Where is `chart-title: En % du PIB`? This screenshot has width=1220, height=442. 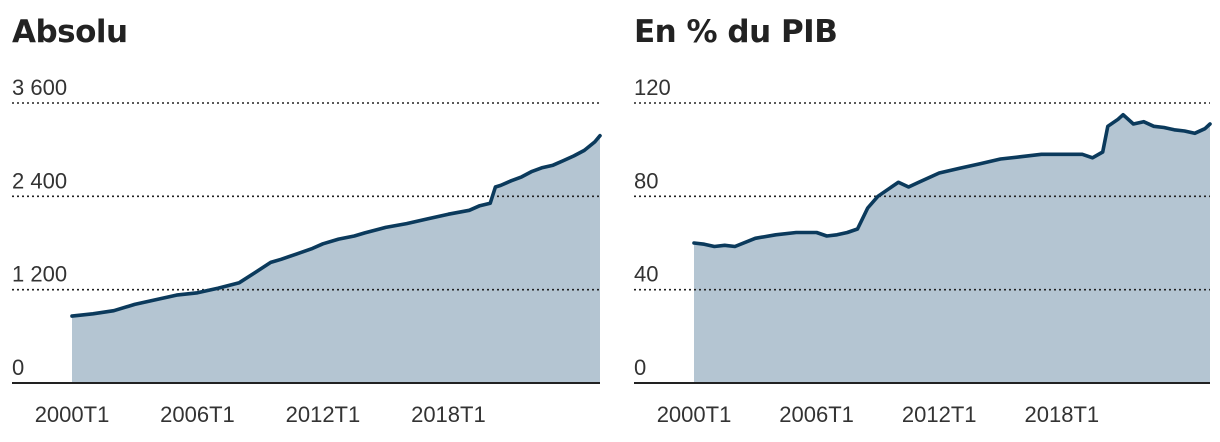 chart-title: En % du PIB is located at coordinates (736, 32).